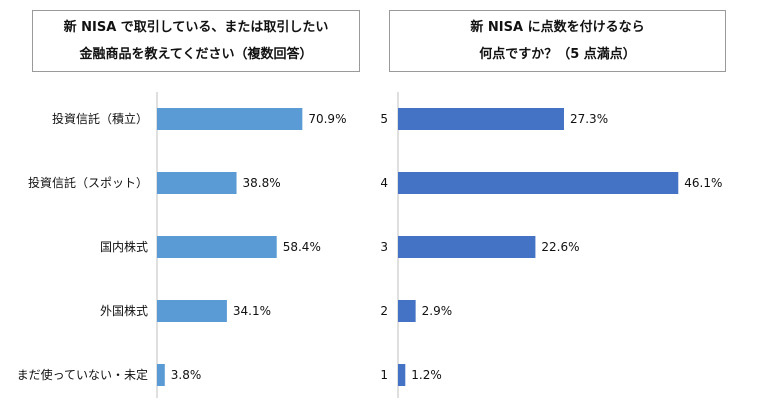 Image resolution: width=759 pixels, height=403 pixels. I want to click on left-chart-category-label: まだ使っていない・未定, so click(82, 374).